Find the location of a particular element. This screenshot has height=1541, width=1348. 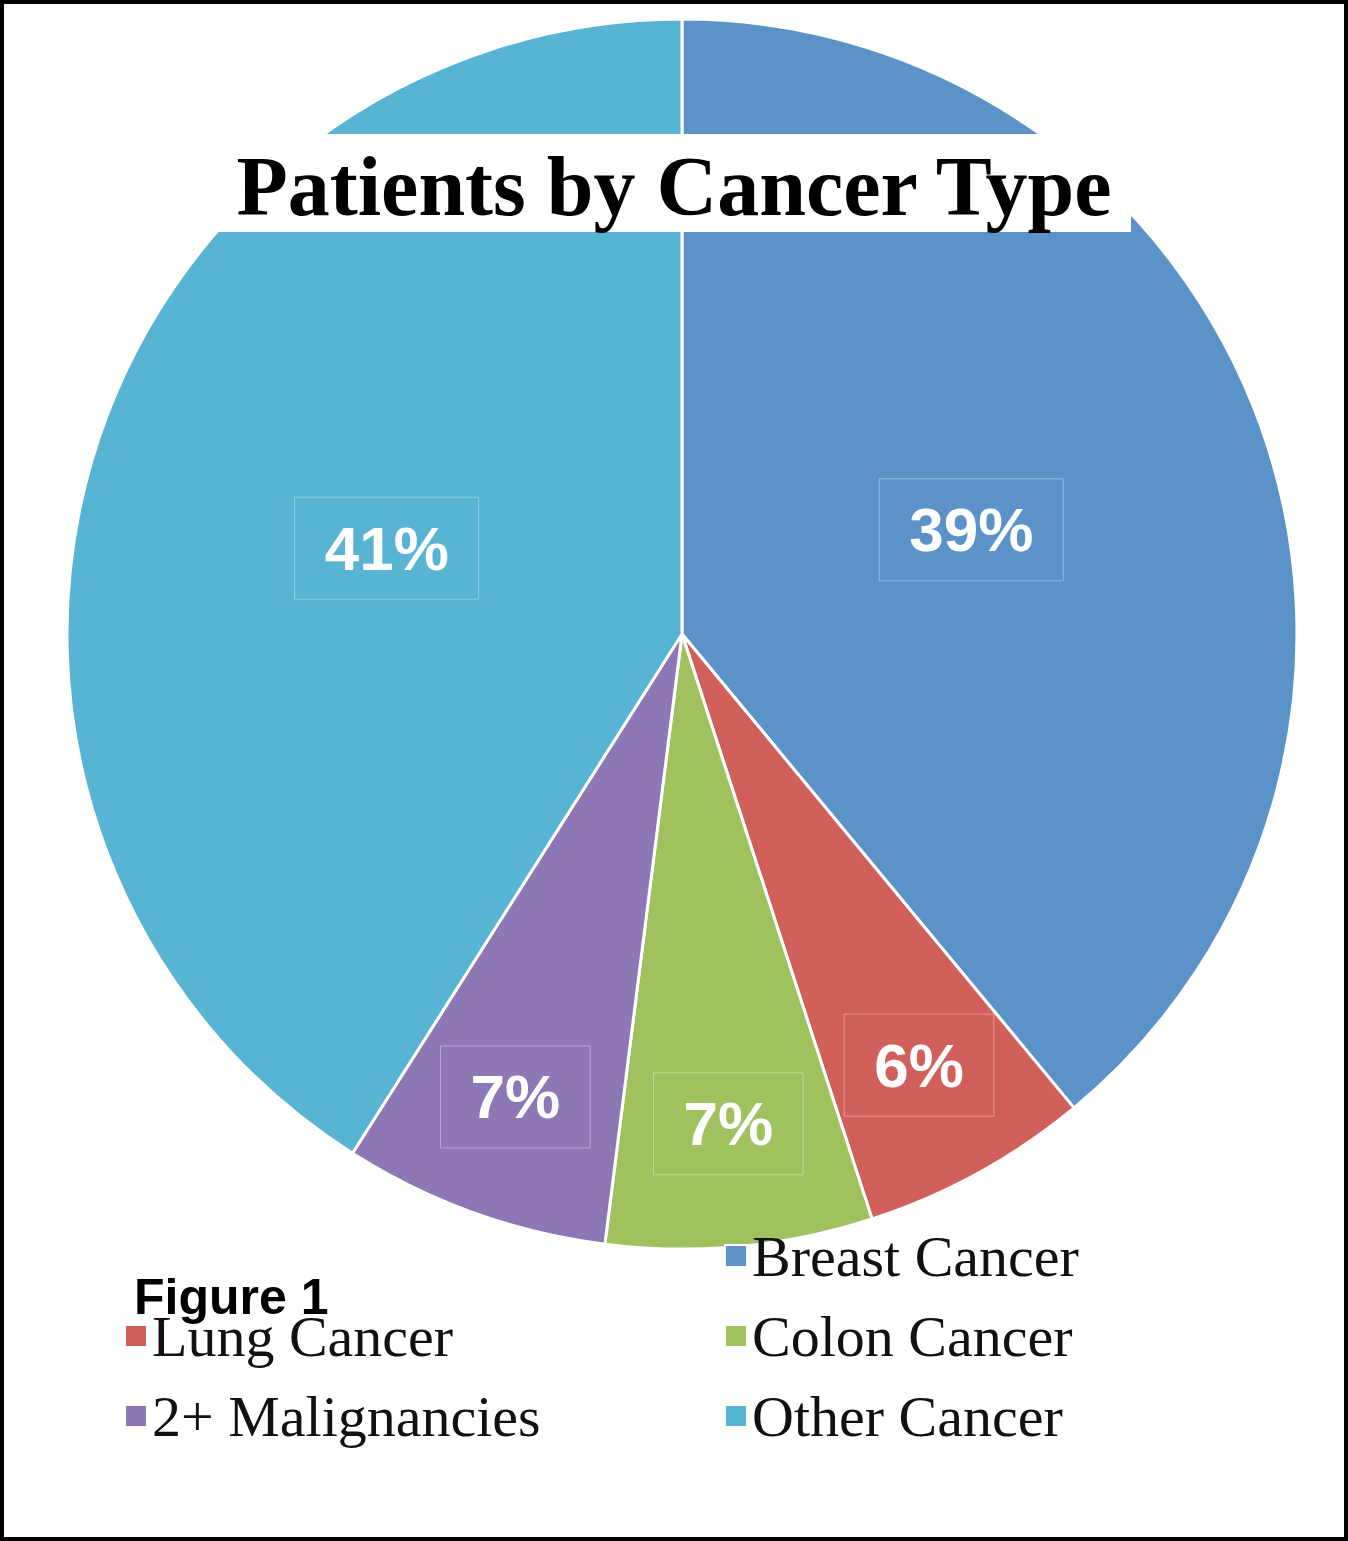

text: Patients by Cancer Type is located at coordinates (674, 186).